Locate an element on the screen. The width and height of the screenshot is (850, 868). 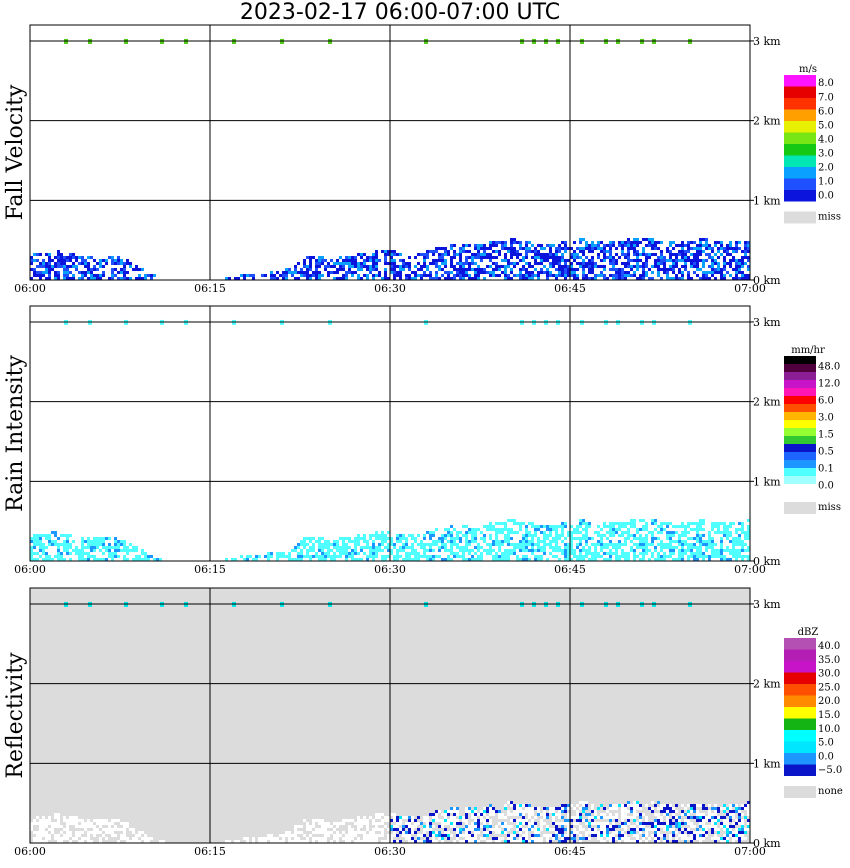
legend-label: 5.0 is located at coordinates (826, 125).